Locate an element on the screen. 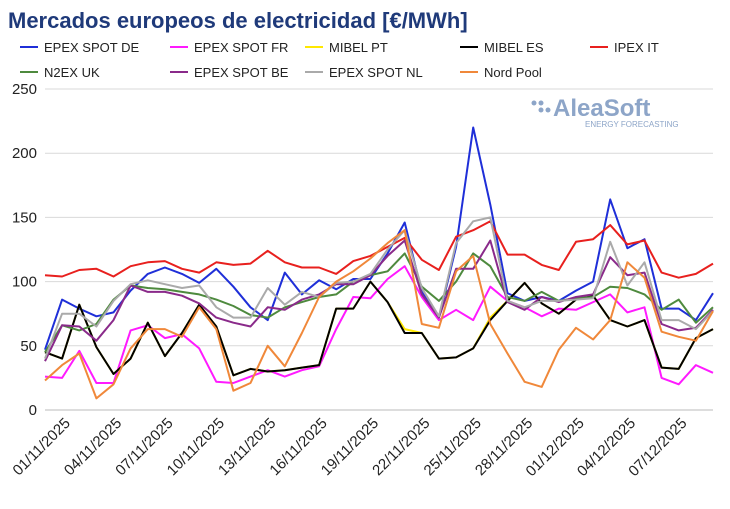  y-tick-label: 200 is located at coordinates (24, 153).